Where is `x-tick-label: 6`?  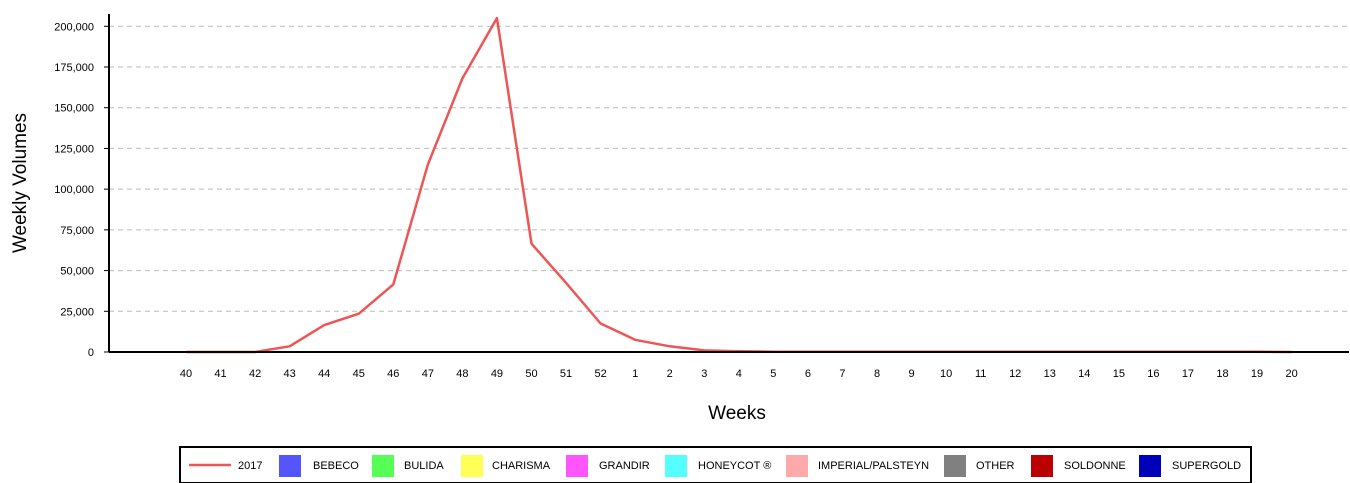
x-tick-label: 6 is located at coordinates (808, 374).